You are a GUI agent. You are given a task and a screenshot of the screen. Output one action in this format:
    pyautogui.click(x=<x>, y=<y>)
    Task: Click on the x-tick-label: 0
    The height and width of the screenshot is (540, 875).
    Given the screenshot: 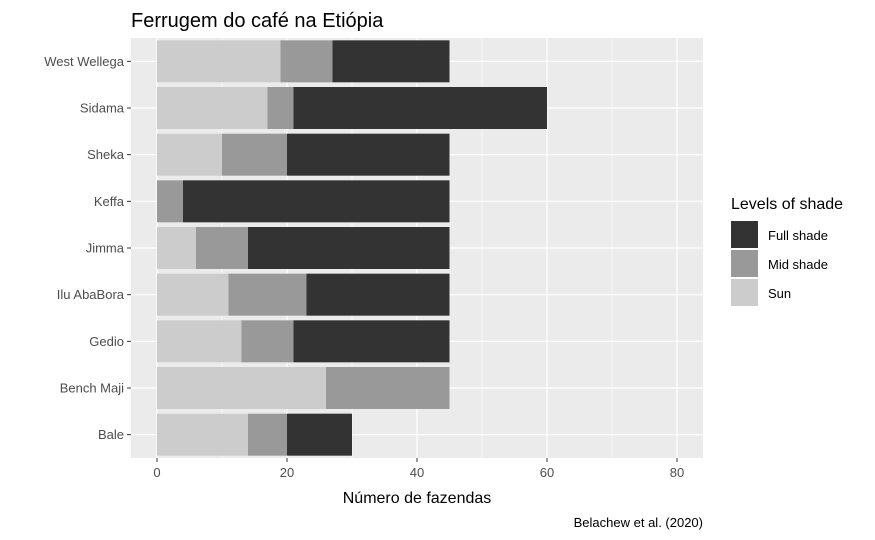 What is the action you would take?
    pyautogui.click(x=156, y=472)
    